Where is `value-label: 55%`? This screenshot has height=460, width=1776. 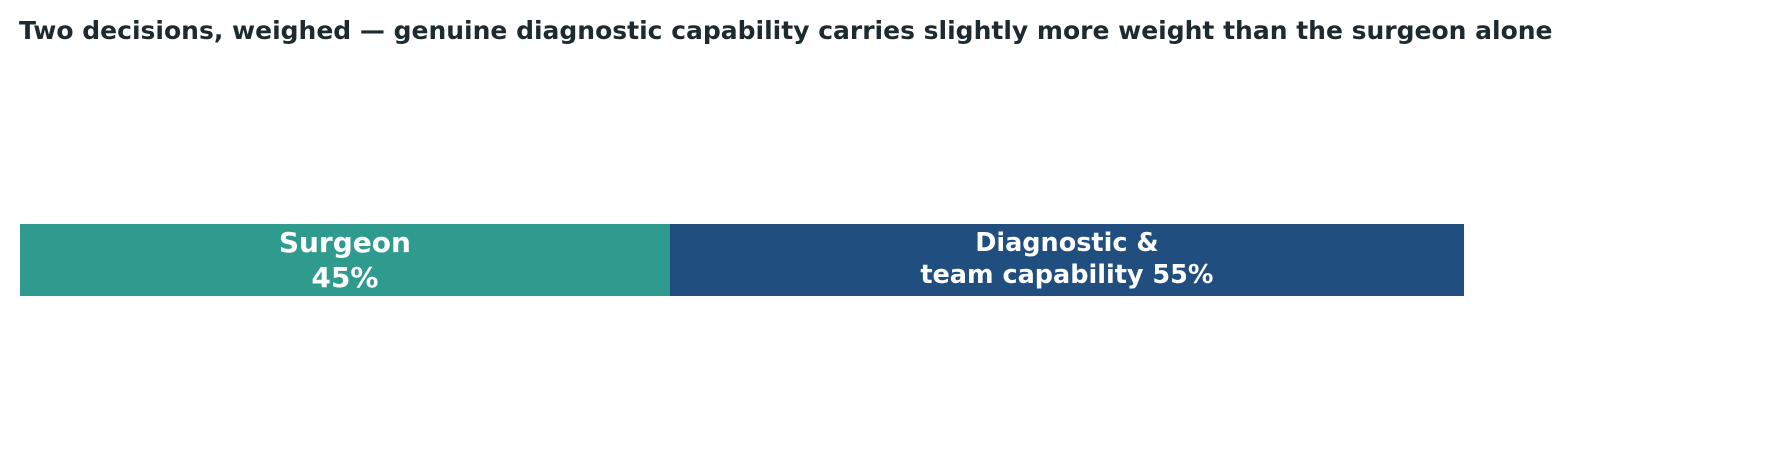 value-label: 55% is located at coordinates (1183, 275).